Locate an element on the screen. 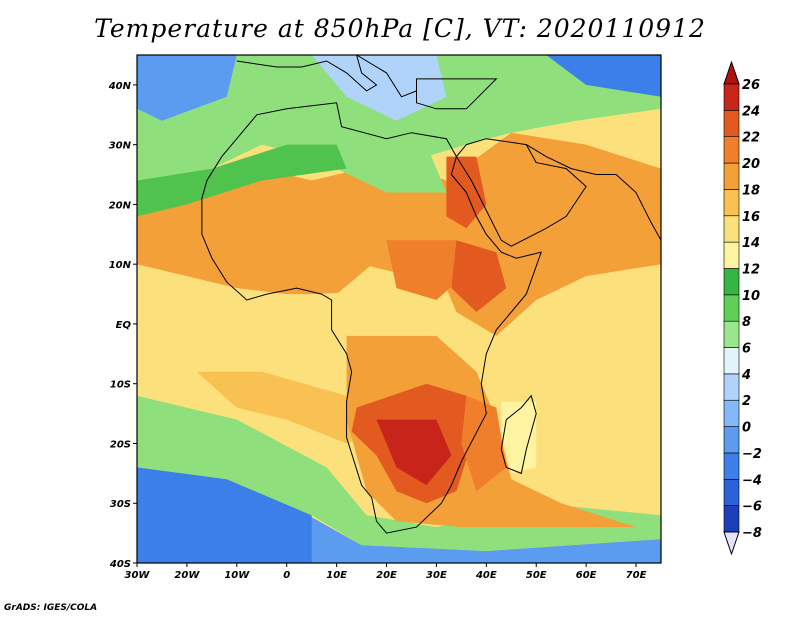  colorbar-above-arrow is located at coordinates (731, 72).